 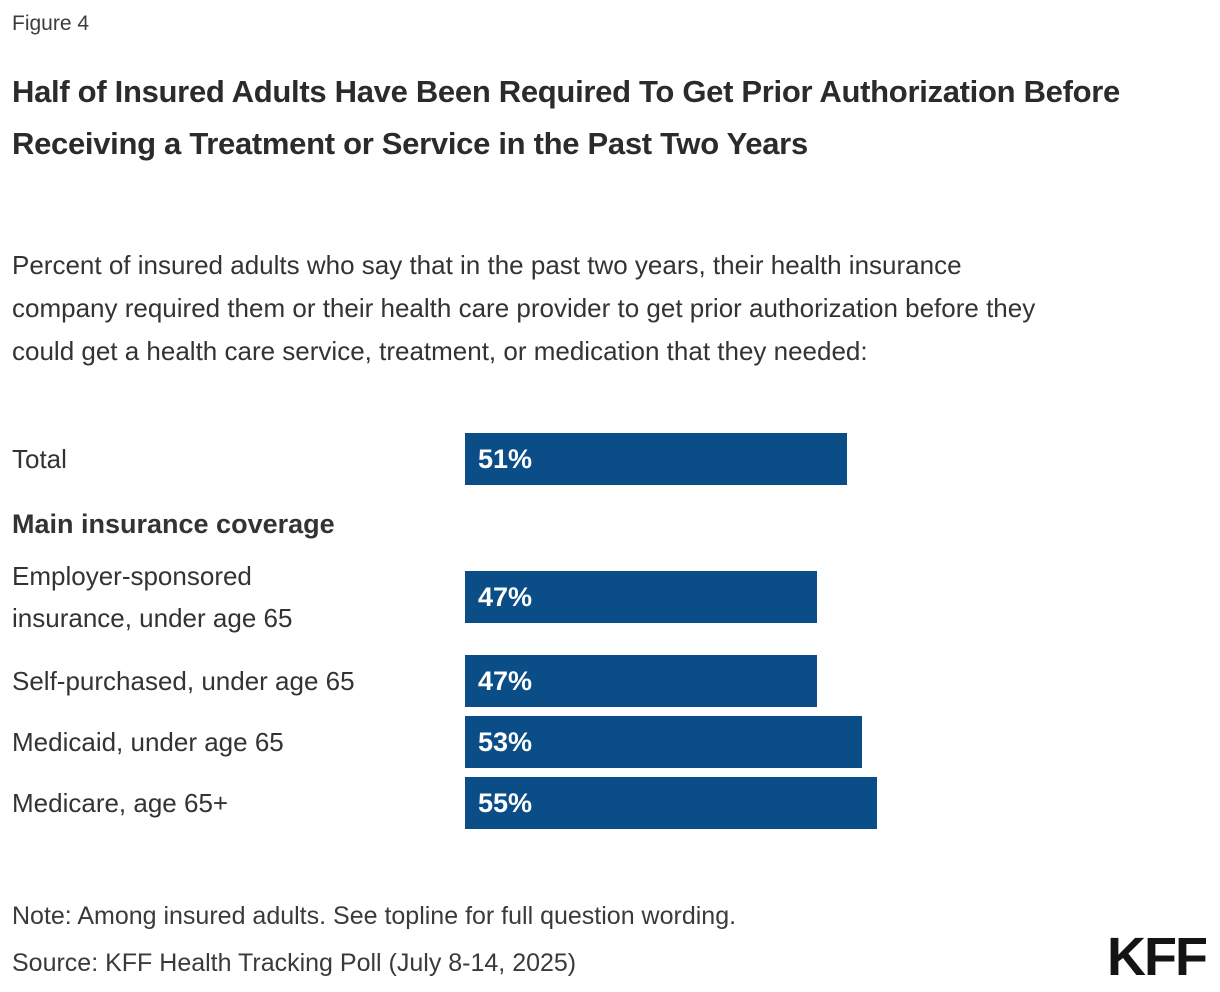 I want to click on chart-row: Medicare, age 65+ 55%, so click(x=610, y=803).